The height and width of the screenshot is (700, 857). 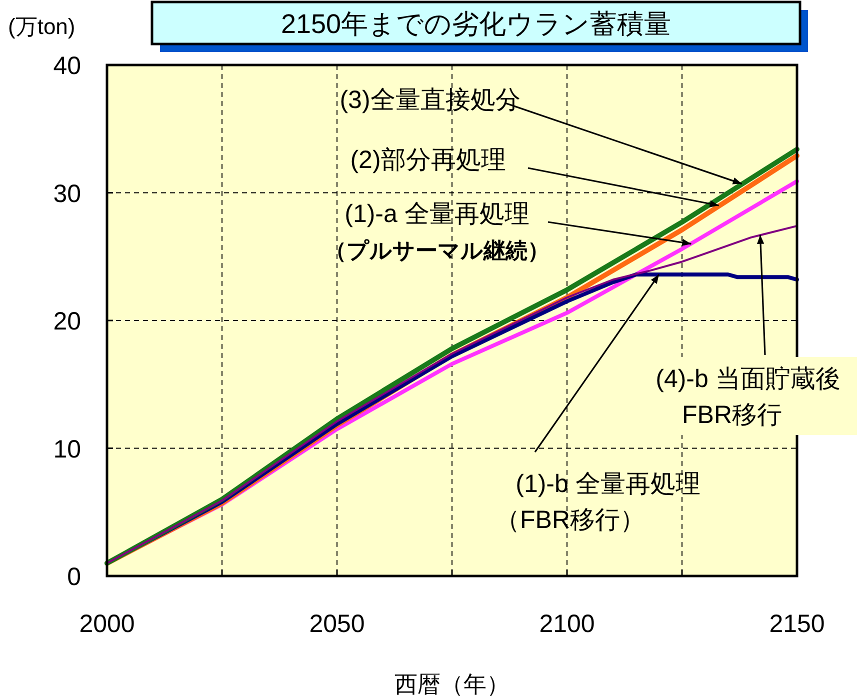 I want to click on annotation: (1)-a 全量再処理, so click(x=437, y=214).